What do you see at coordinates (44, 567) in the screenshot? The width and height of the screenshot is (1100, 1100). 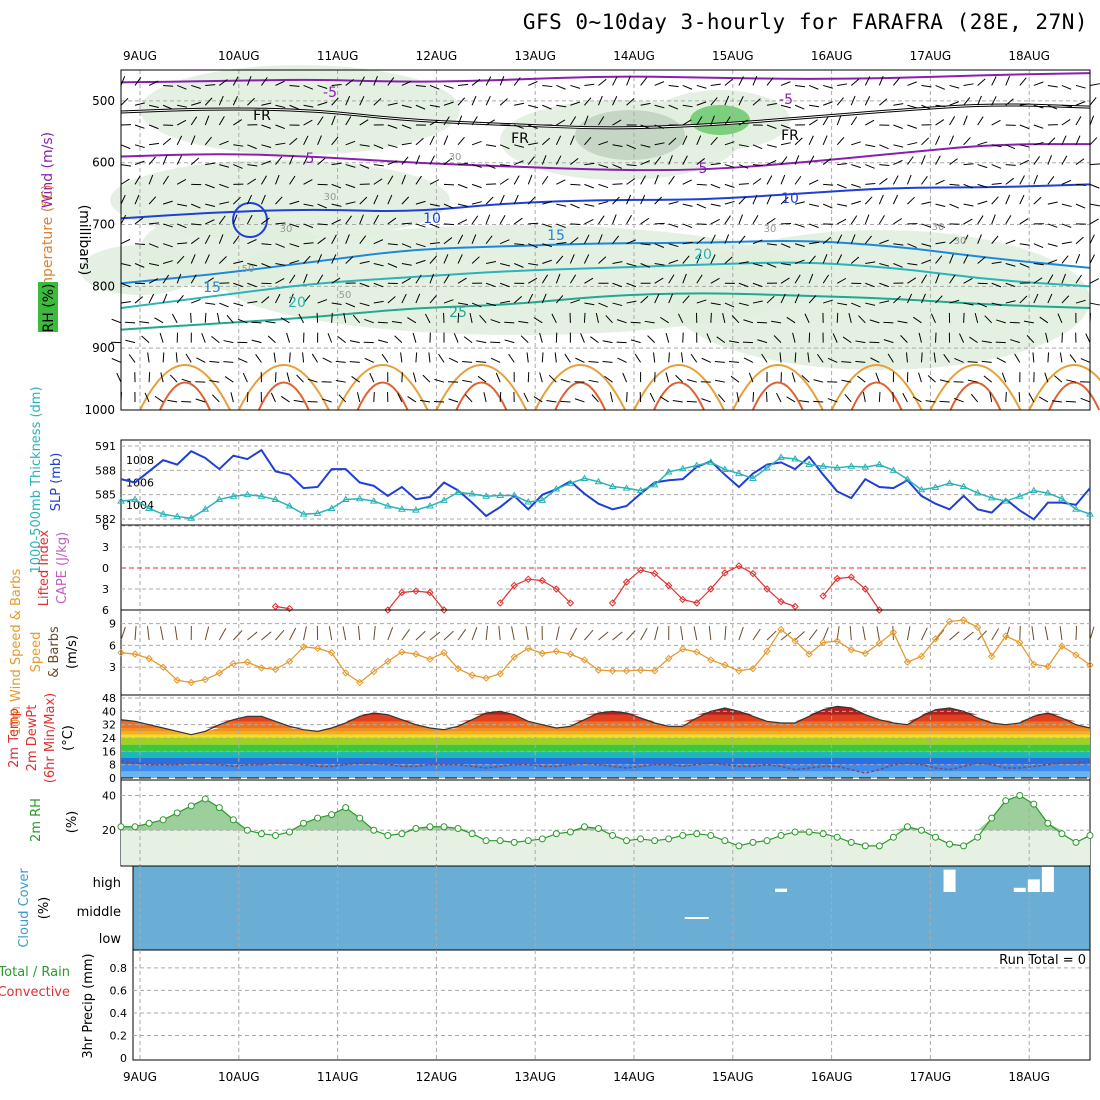 I see `label-lifted-index: Lifted Index` at bounding box center [44, 567].